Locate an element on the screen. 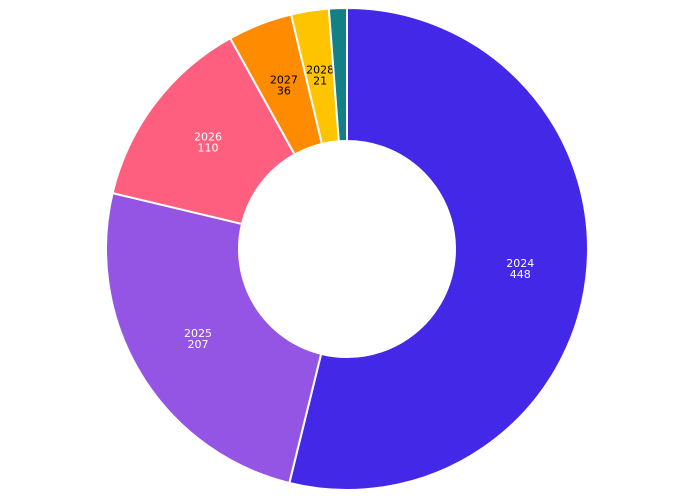 The width and height of the screenshot is (695, 500). slice-value-label: 21 is located at coordinates (320, 81).